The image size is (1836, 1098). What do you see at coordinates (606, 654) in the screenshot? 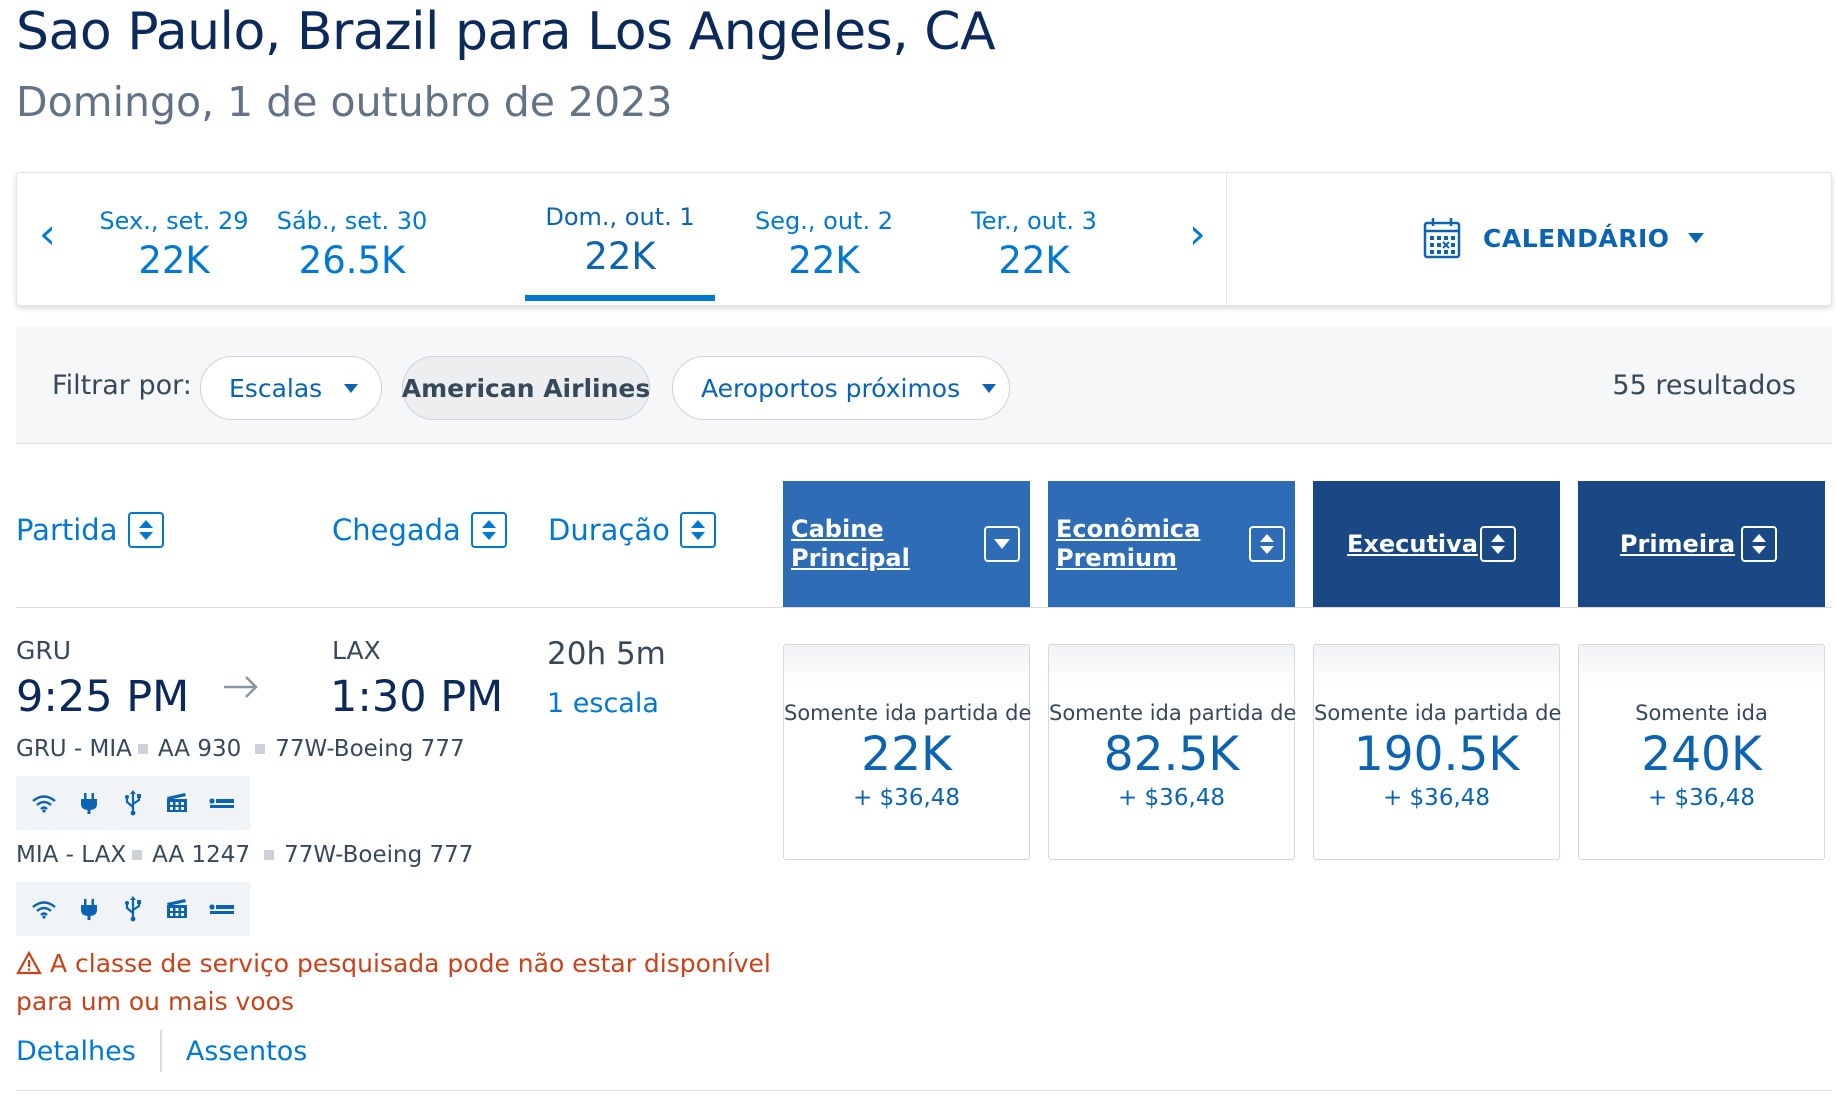
I see `flight-duration: 20h 5m` at bounding box center [606, 654].